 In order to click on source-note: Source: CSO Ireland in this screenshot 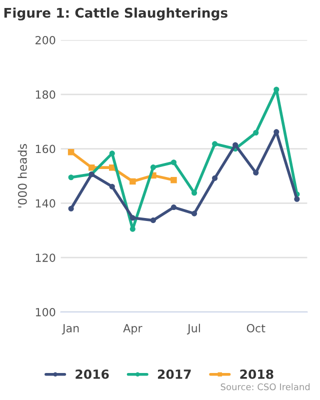, I will do `click(265, 386)`.